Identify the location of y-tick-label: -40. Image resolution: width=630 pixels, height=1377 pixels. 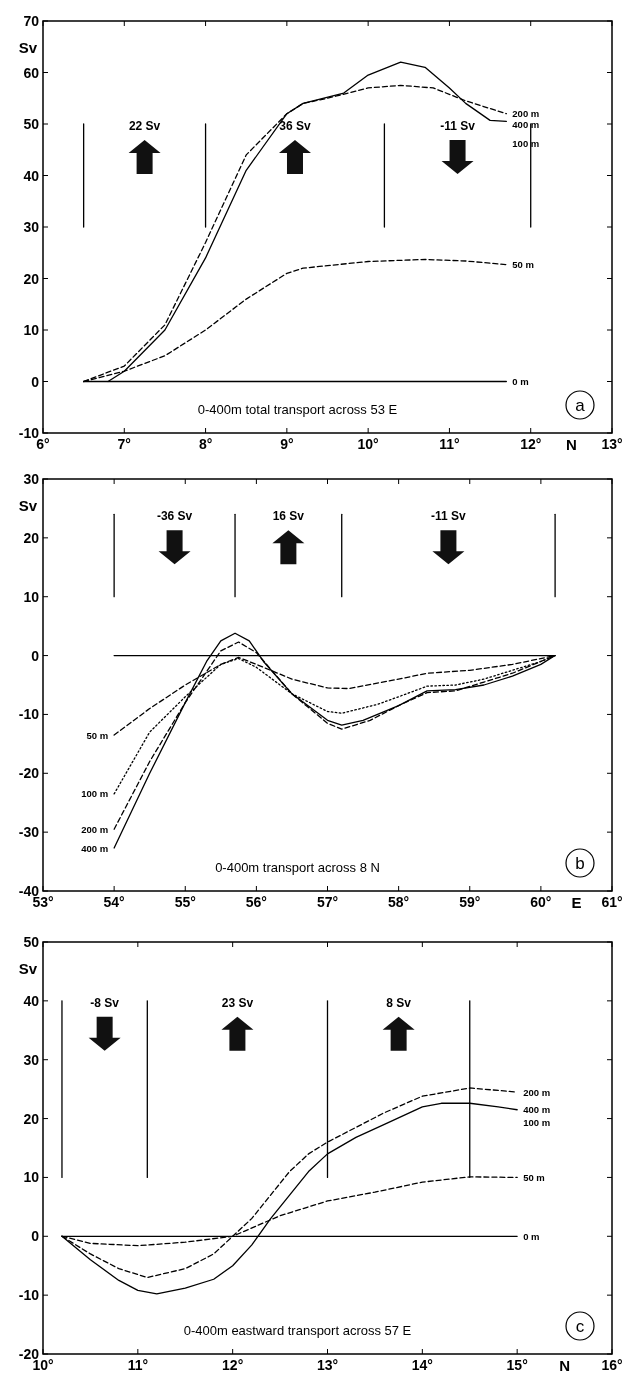
(29, 891).